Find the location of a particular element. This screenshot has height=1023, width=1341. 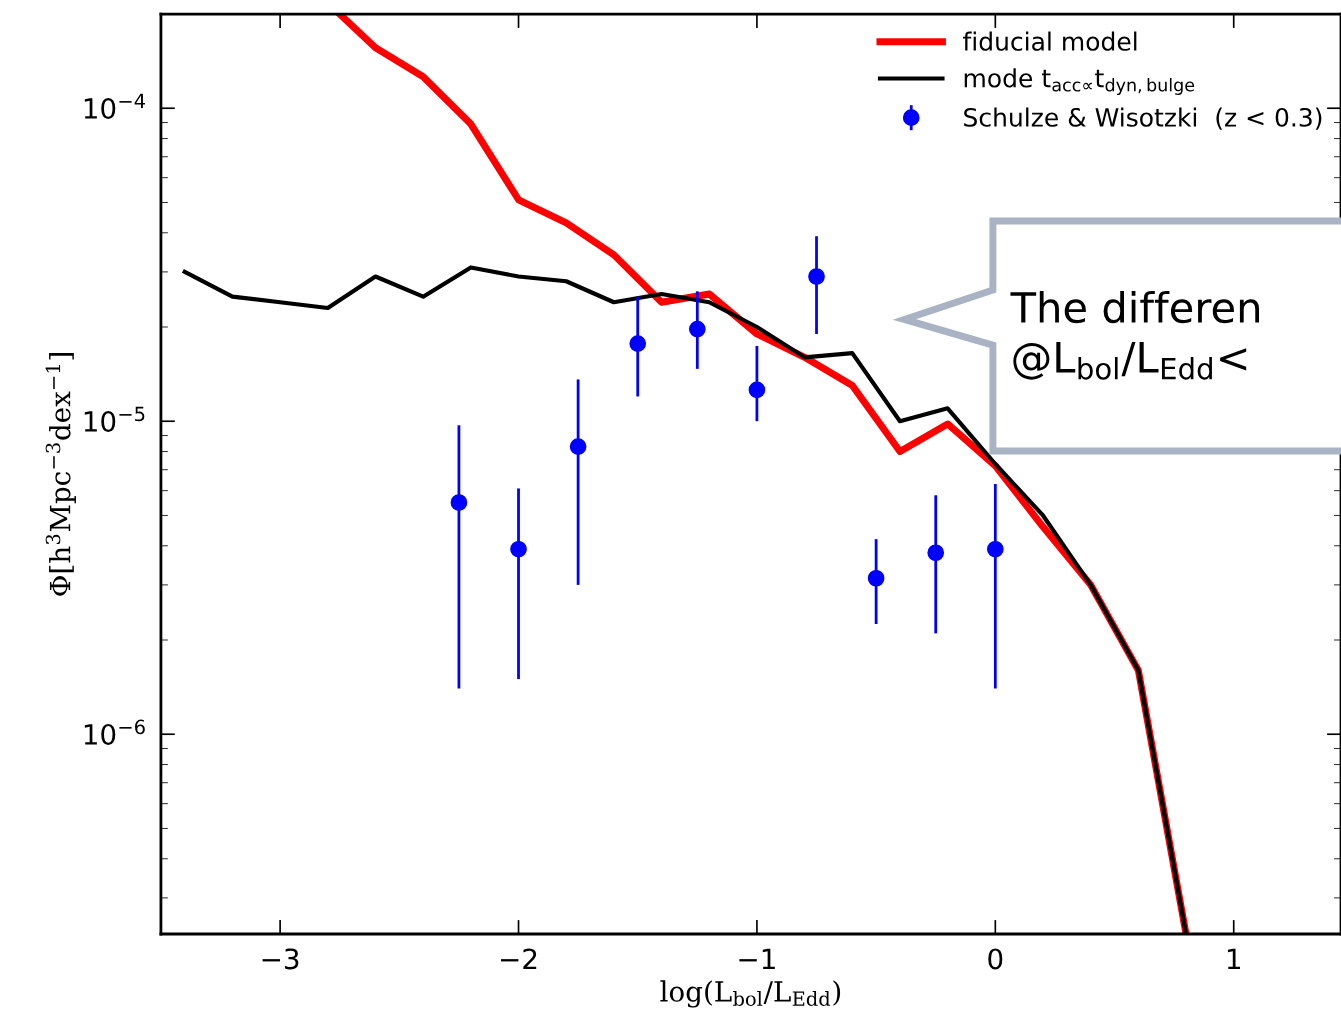

legend-label: mode t$_{acc∝}$t$_{dyn,bulge}$ is located at coordinates (1079, 81).